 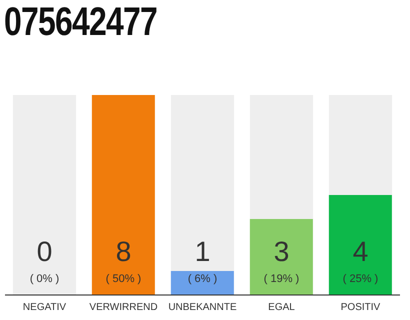 I want to click on x-tick-label: UNBEKANNTE, so click(x=202, y=308).